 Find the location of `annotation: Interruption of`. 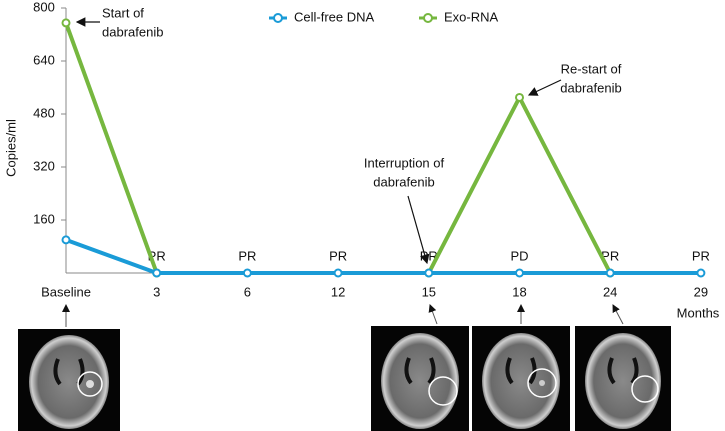

annotation: Interruption of is located at coordinates (404, 162).